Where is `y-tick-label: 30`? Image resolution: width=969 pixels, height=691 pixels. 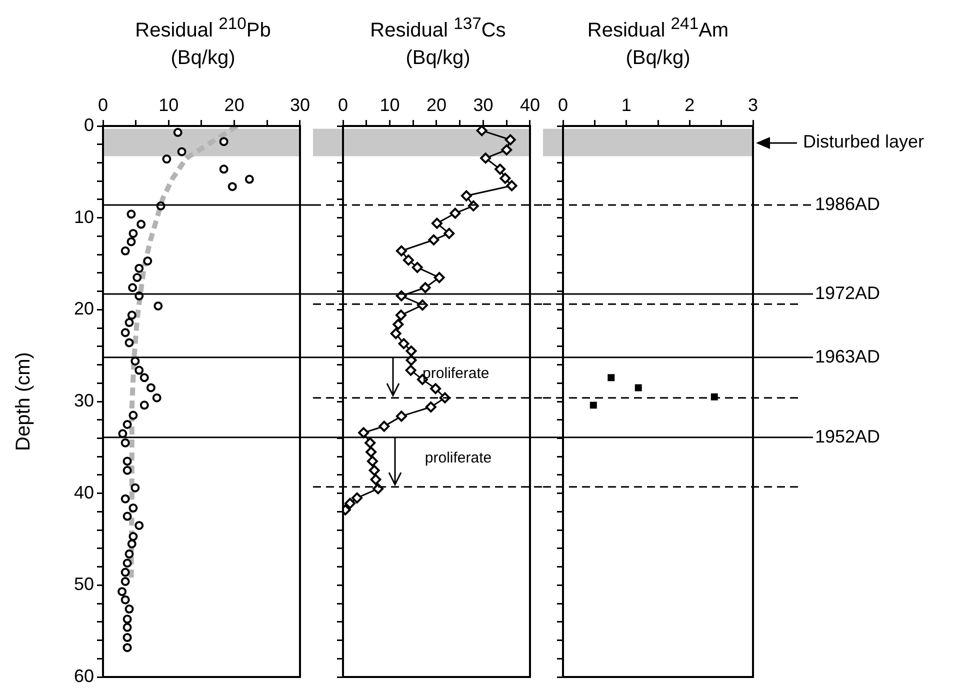 y-tick-label: 30 is located at coordinates (84, 400).